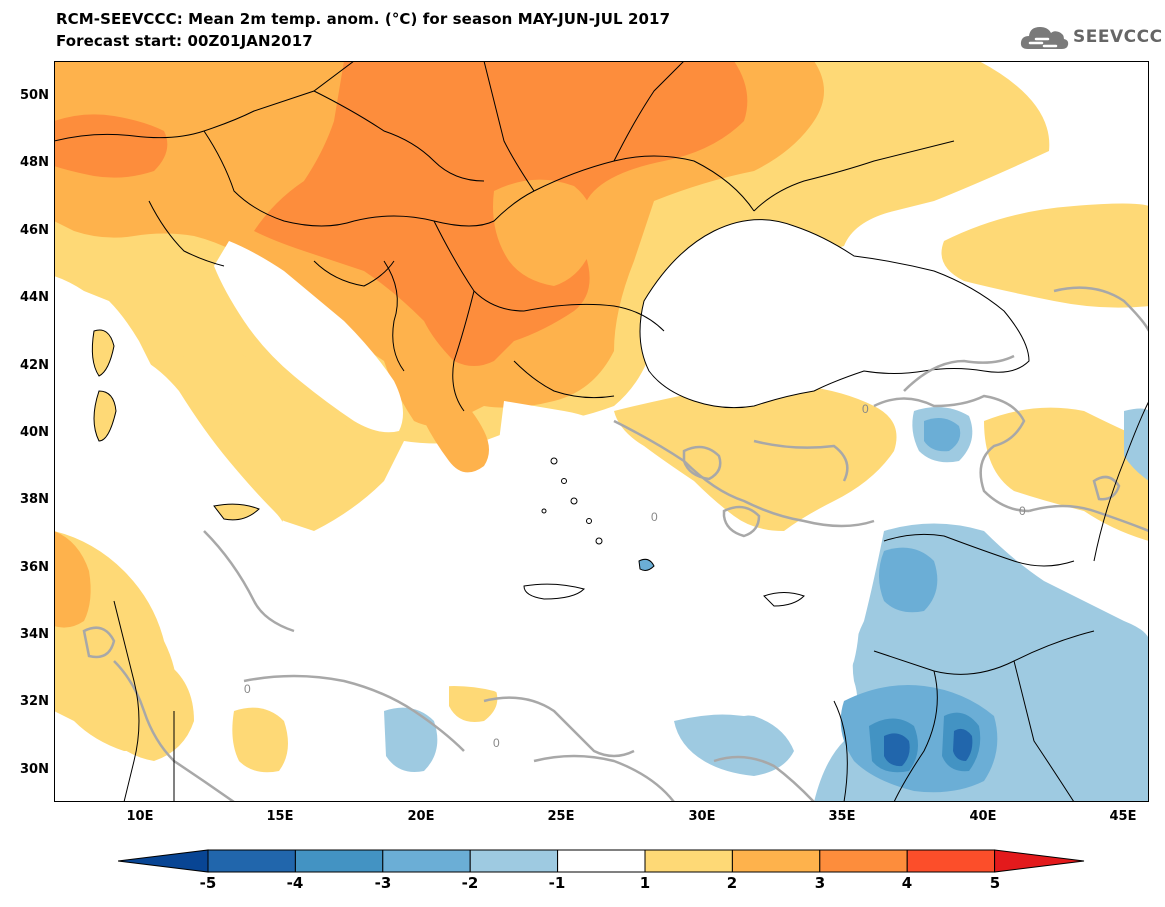 The height and width of the screenshot is (907, 1165). What do you see at coordinates (755, 457) in the screenshot?
I see `anomaly-area-anatolia` at bounding box center [755, 457].